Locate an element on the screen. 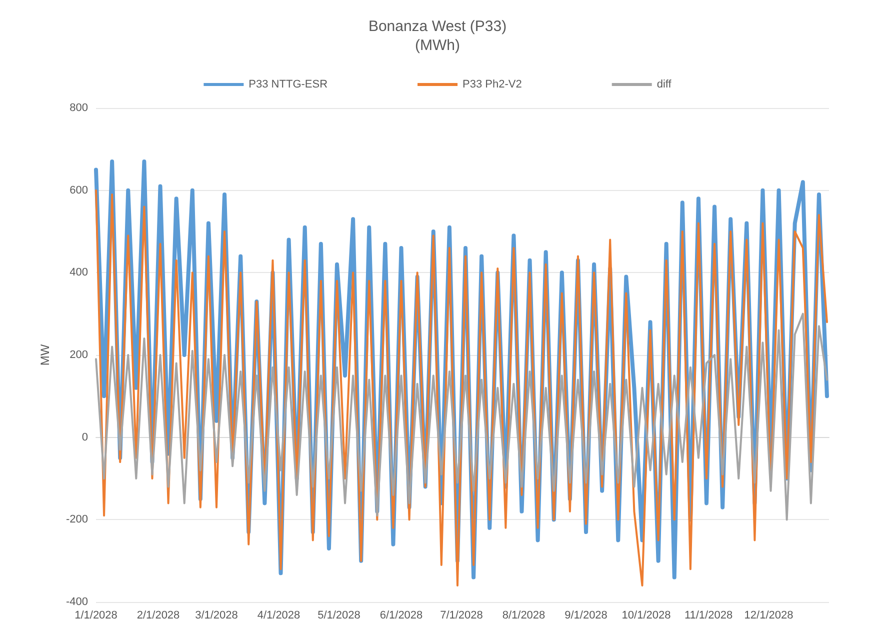 The width and height of the screenshot is (875, 640). chart-title: Bonanza West (P33) is located at coordinates (437, 26).